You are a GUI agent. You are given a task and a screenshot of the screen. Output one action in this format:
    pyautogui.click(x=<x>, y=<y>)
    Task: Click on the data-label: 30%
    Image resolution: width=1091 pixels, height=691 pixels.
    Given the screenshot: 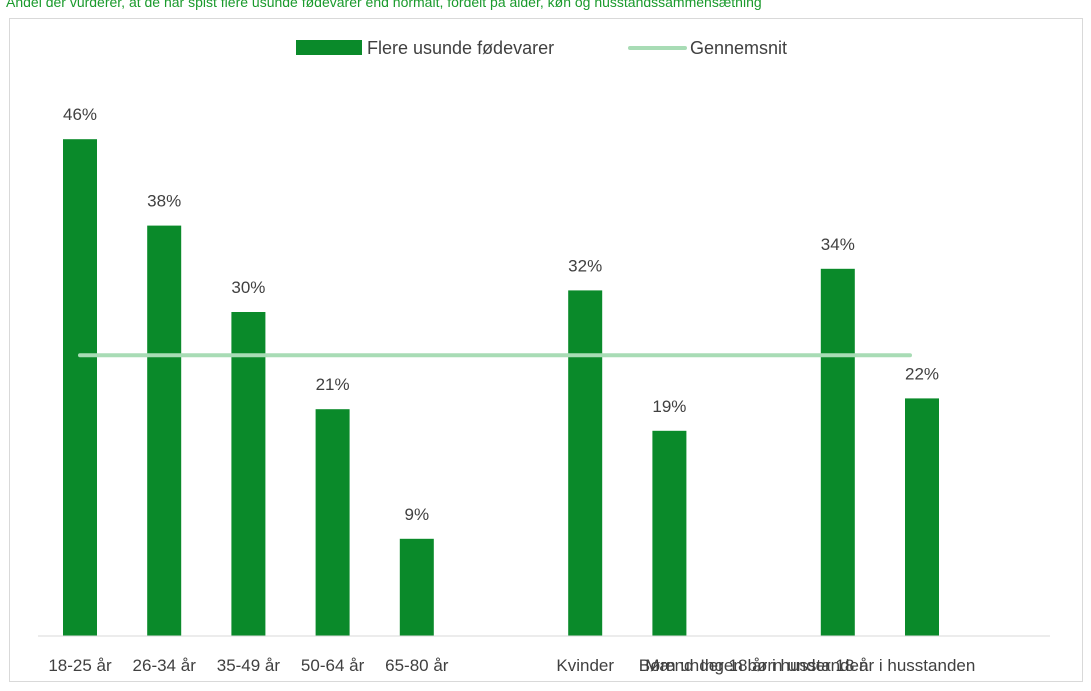 What is the action you would take?
    pyautogui.click(x=248, y=287)
    